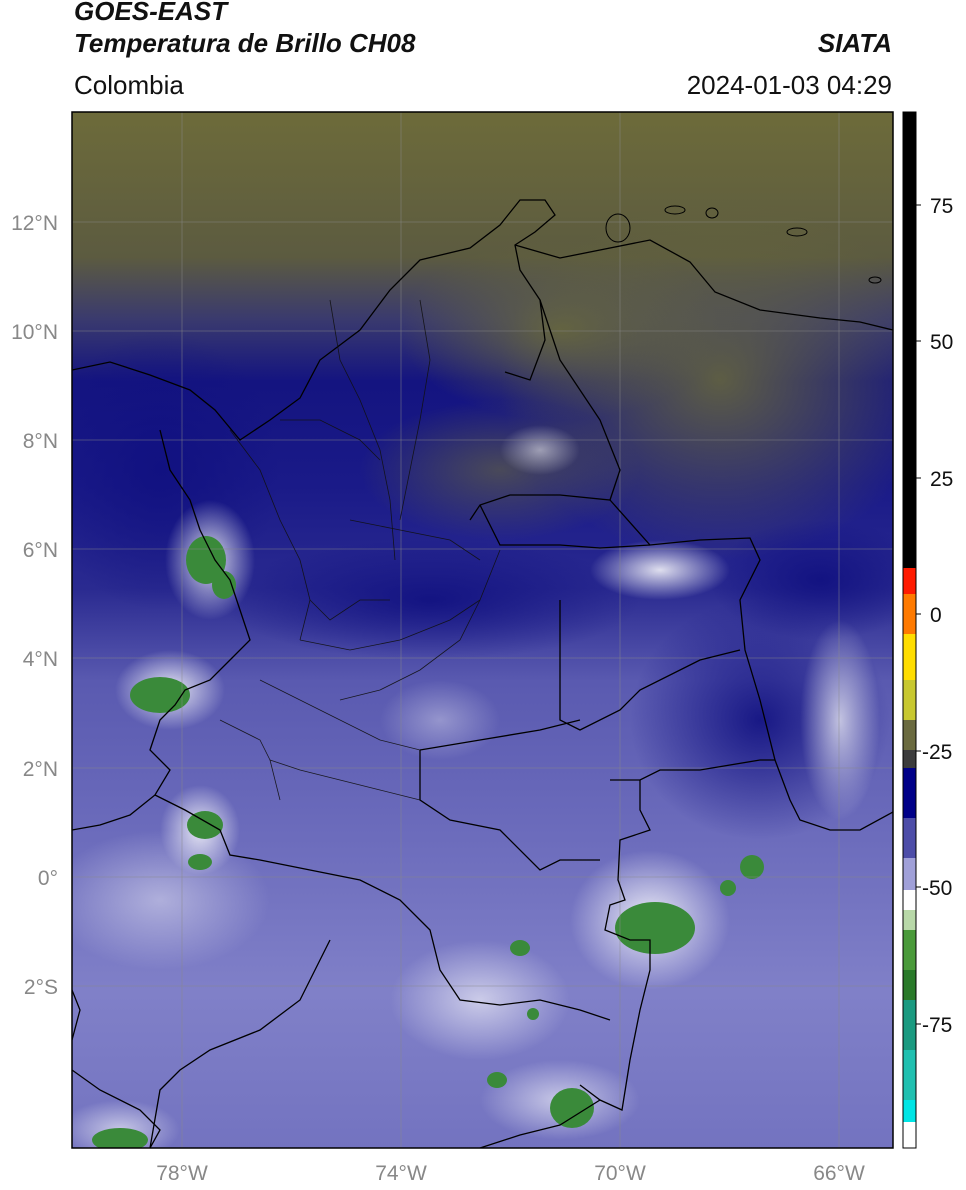 The width and height of the screenshot is (966, 1190). Describe the element at coordinates (40, 659) in the screenshot. I see `lat-tick-label: 4°N` at that location.